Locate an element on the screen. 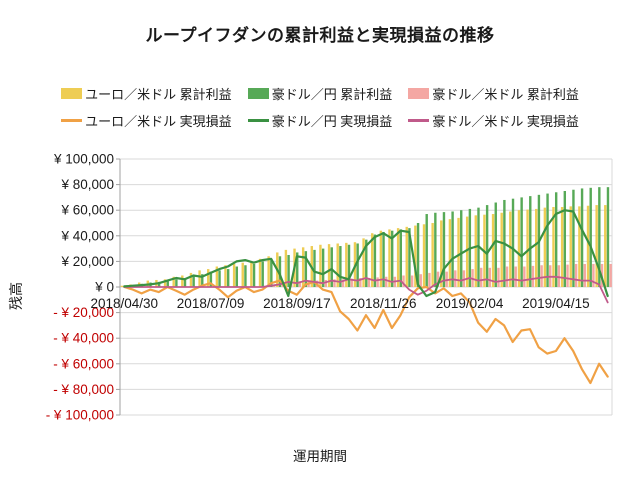  x-axis-tick-label: 2018/09/17 is located at coordinates (297, 303).